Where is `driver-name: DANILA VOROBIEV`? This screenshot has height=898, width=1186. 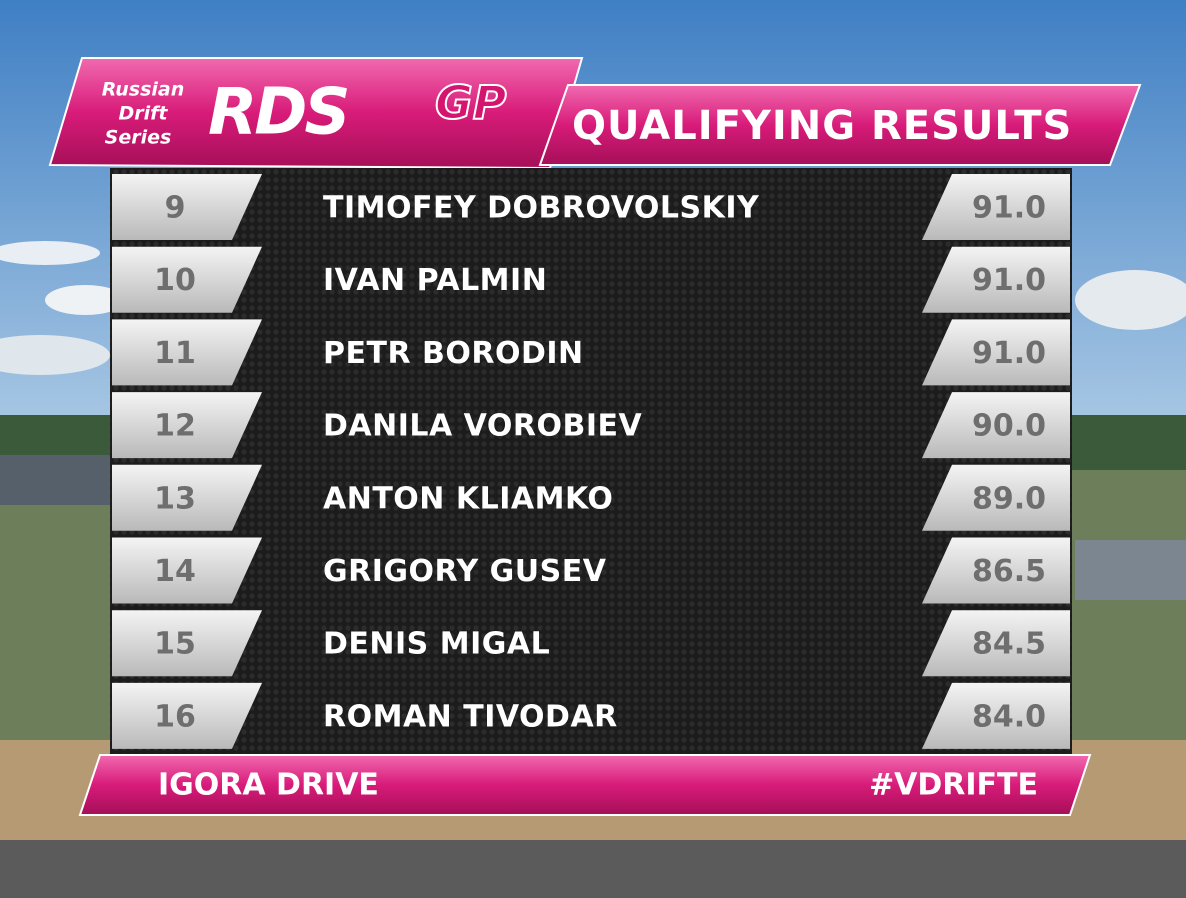
driver-name: DANILA VOROBIEV is located at coordinates (482, 426).